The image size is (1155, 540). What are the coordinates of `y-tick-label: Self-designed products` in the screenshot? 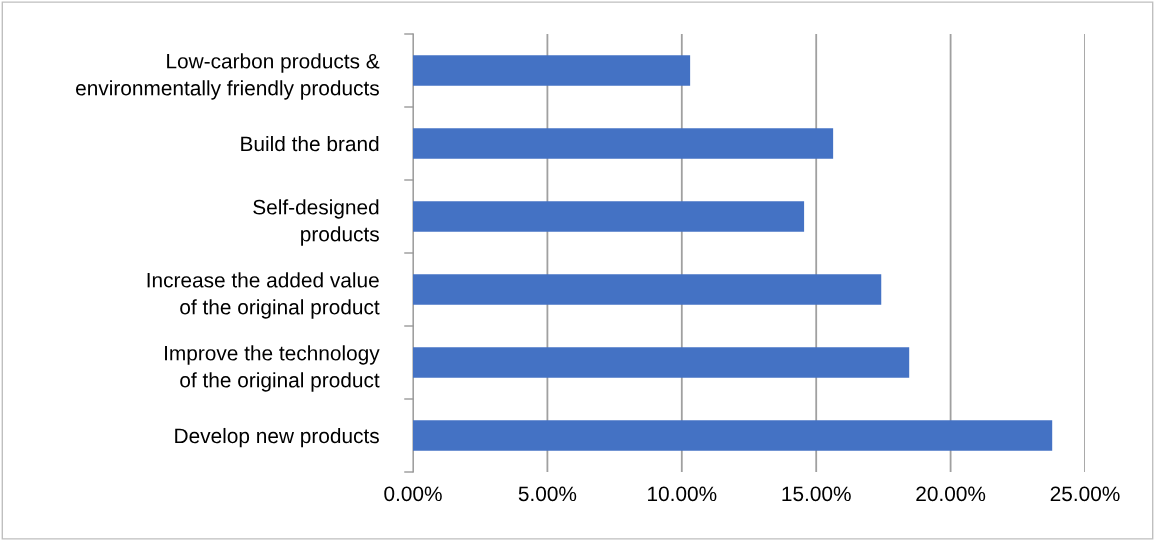 It's located at (316, 222).